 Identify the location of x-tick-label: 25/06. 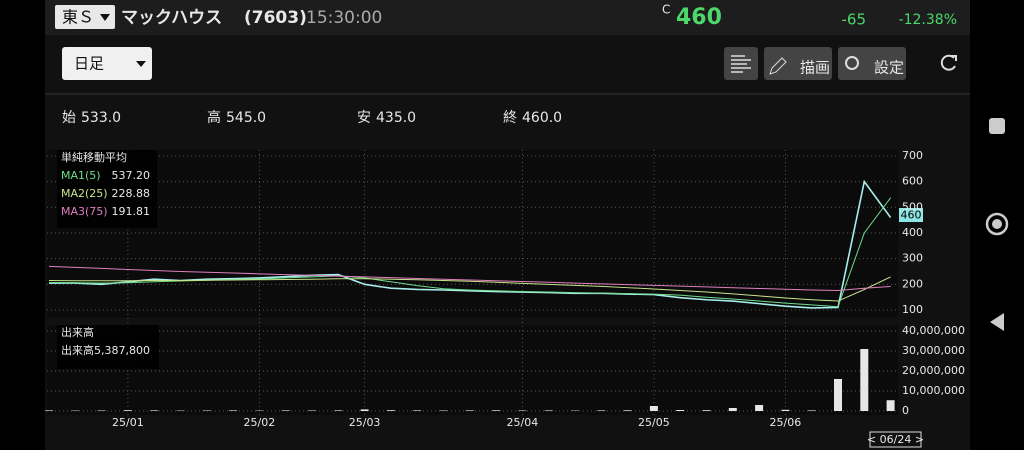
(786, 422).